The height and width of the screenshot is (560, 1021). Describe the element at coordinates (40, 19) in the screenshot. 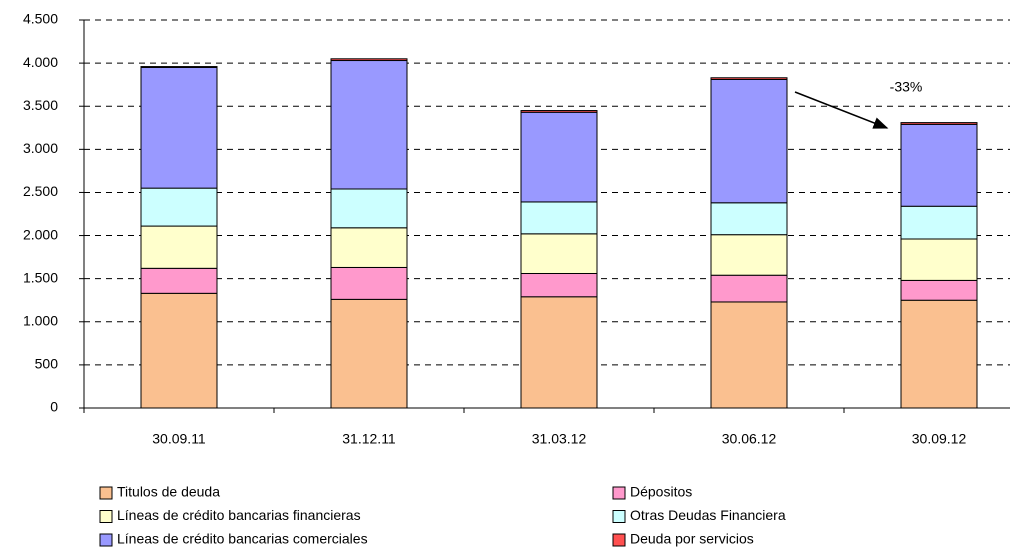

I see `y-tick-label: 4.500` at that location.